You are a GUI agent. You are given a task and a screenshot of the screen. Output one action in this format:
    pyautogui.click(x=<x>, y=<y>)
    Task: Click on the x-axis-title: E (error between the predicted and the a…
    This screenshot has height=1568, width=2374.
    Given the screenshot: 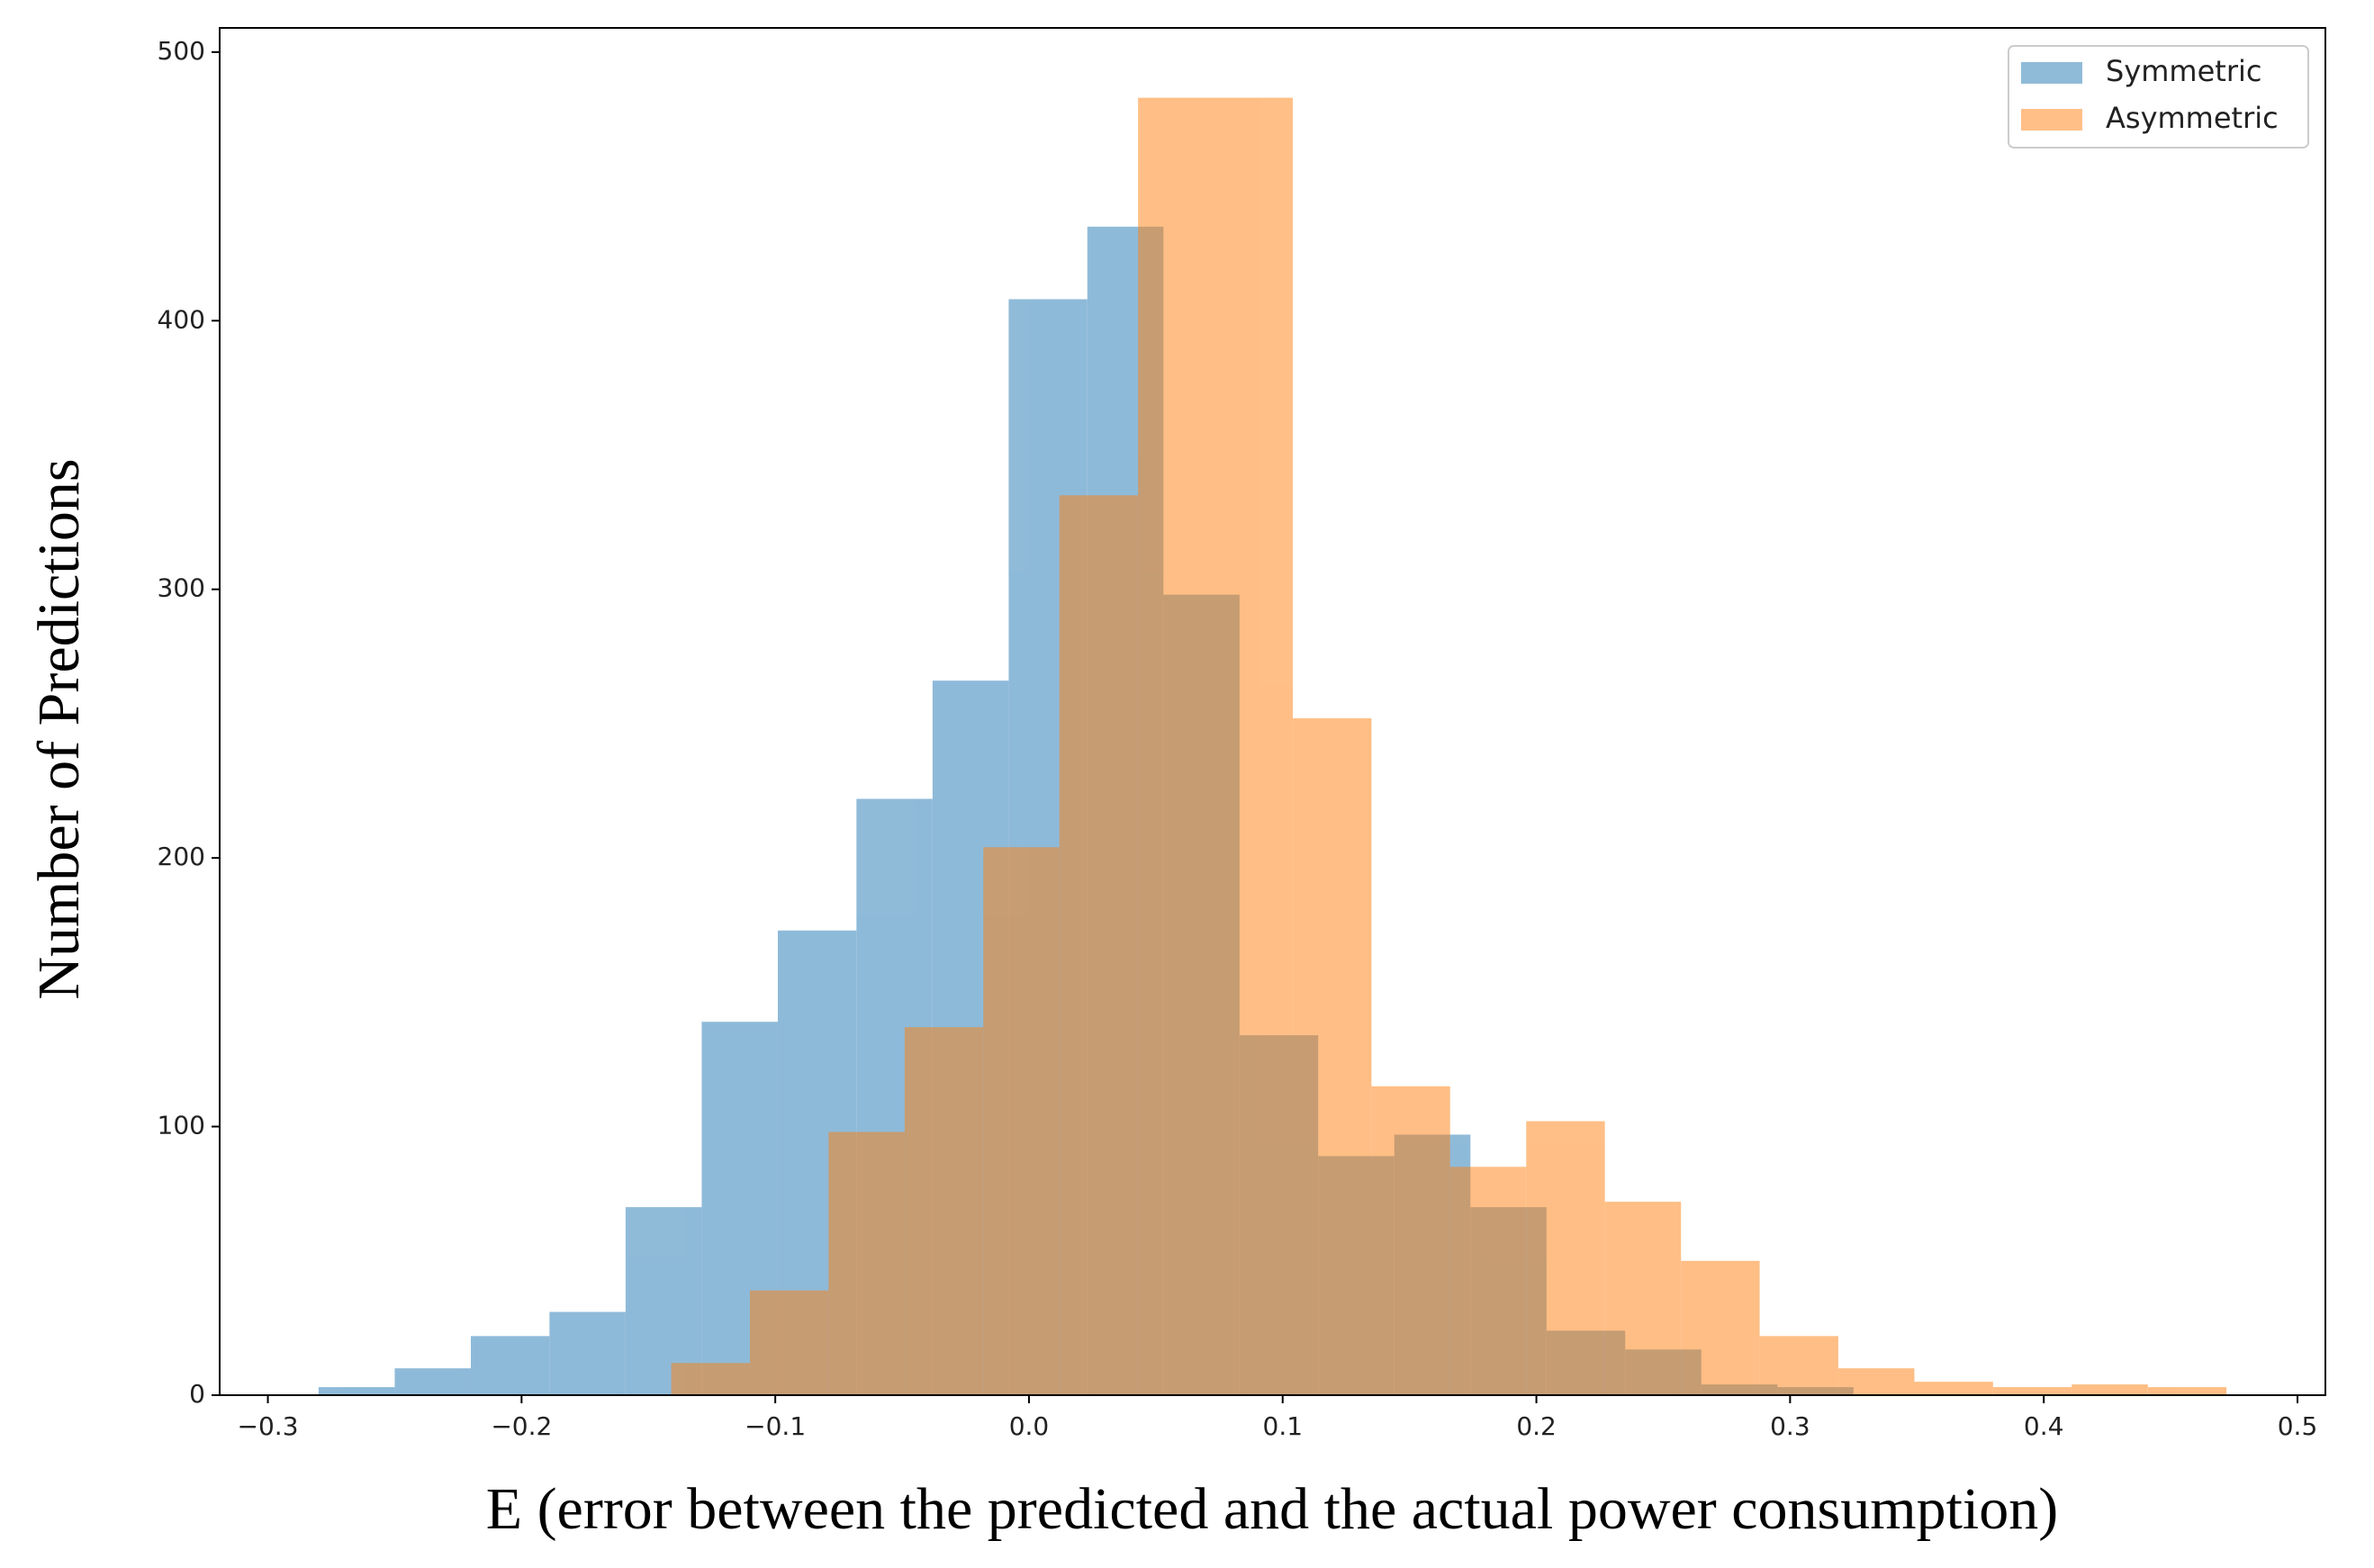 What is the action you would take?
    pyautogui.click(x=1272, y=1509)
    